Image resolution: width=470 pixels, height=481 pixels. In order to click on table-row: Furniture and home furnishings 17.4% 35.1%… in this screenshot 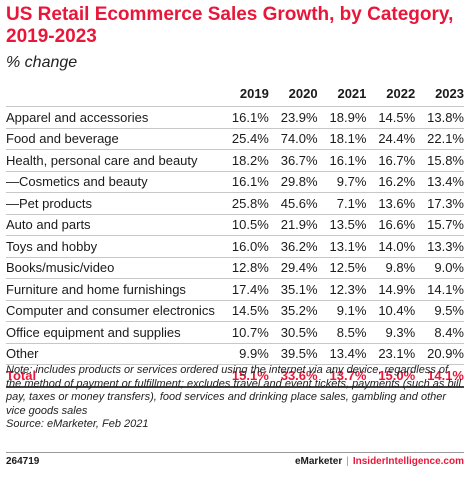, I will do `click(235, 289)`.